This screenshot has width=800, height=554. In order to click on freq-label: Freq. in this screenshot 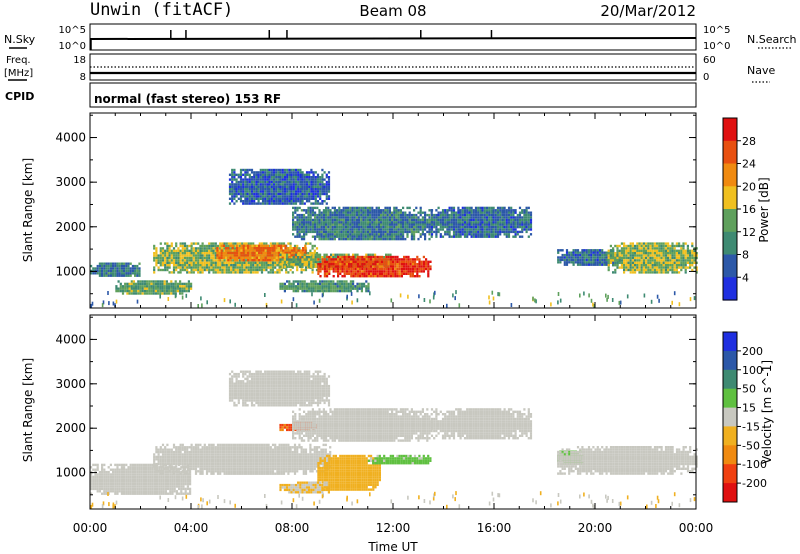, I will do `click(18, 60)`.